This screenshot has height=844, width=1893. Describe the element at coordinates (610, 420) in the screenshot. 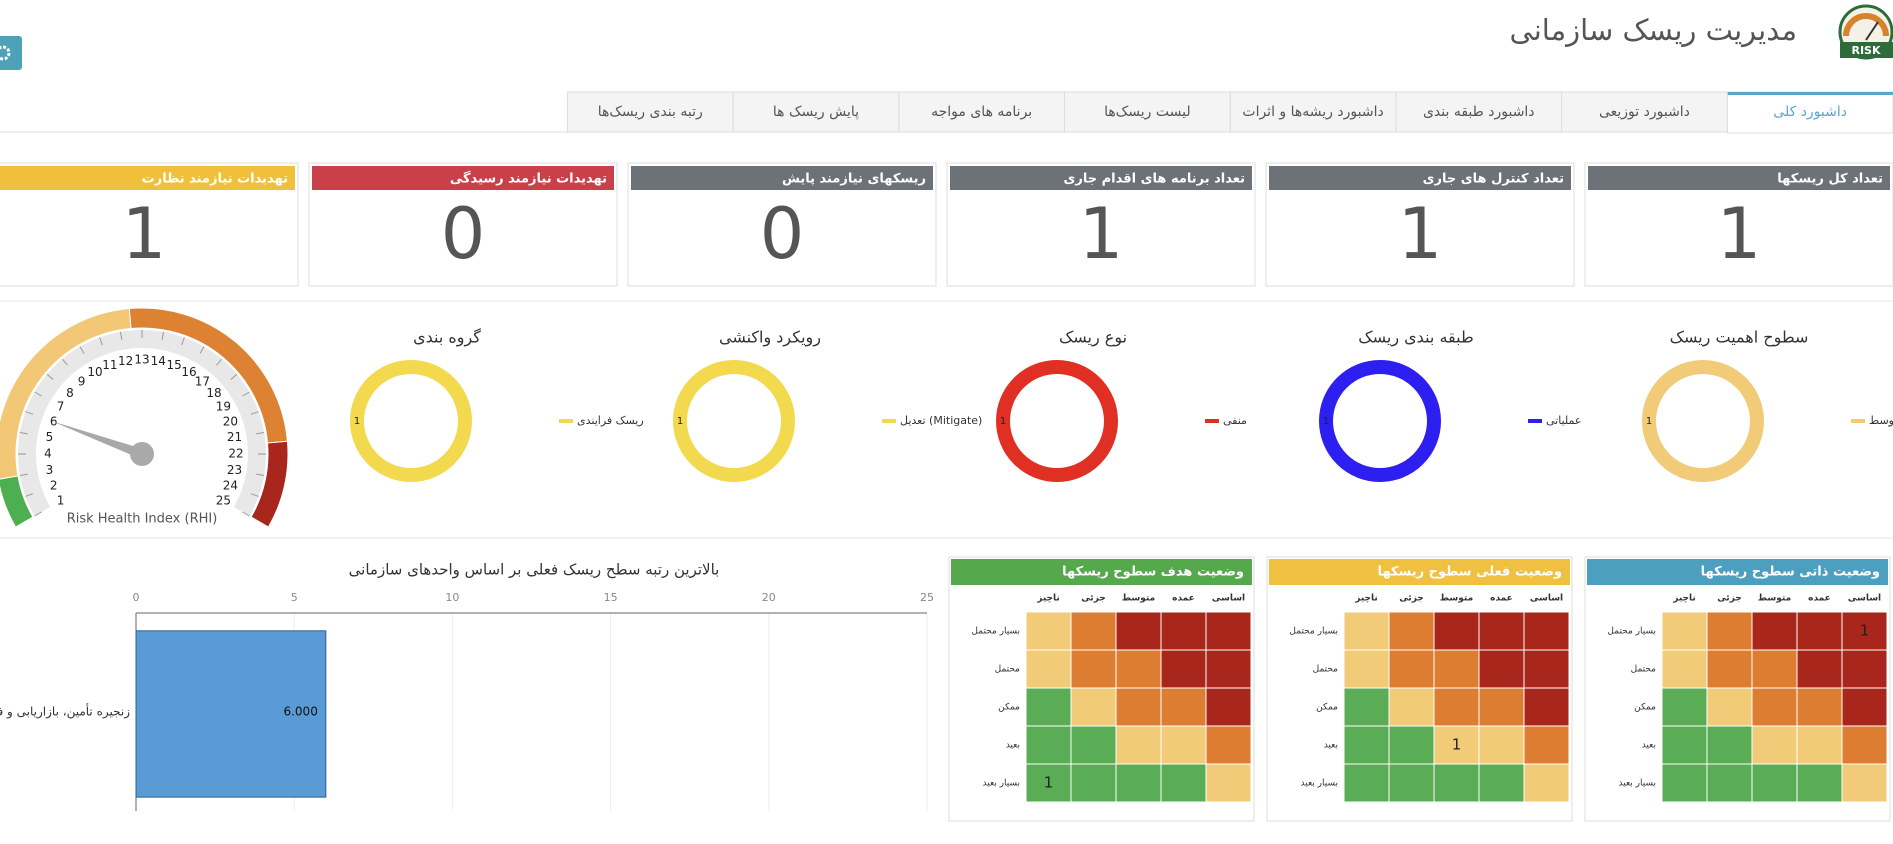

I see `legend-label: ریسک فرایندی` at that location.